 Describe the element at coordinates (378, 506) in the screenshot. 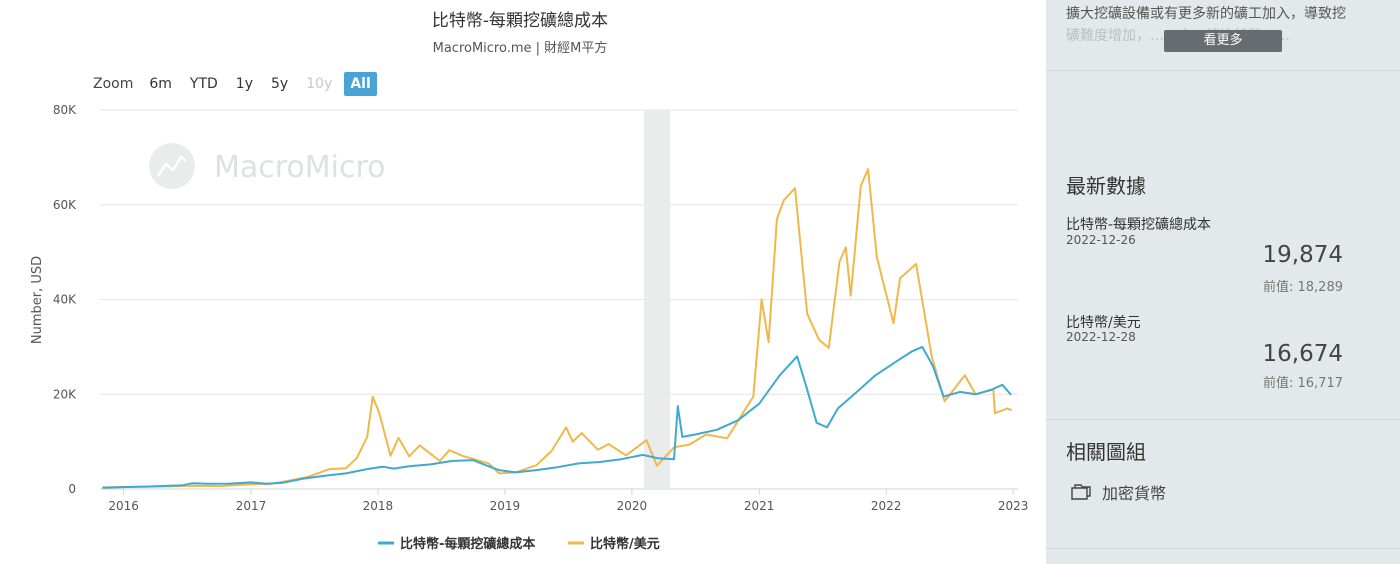

I see `x-tick-label: 2018` at that location.